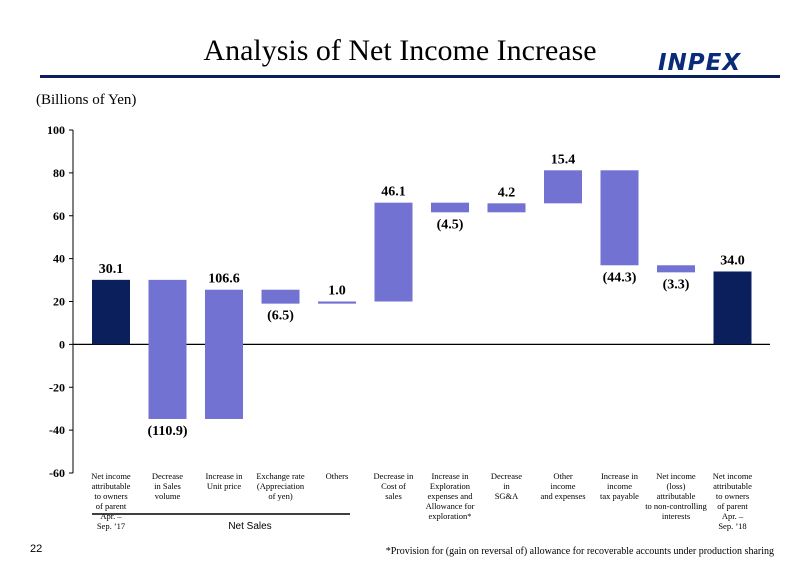 Image resolution: width=800 pixels, height=566 pixels. Describe the element at coordinates (562, 496) in the screenshot. I see `category-label: and expenses` at that location.